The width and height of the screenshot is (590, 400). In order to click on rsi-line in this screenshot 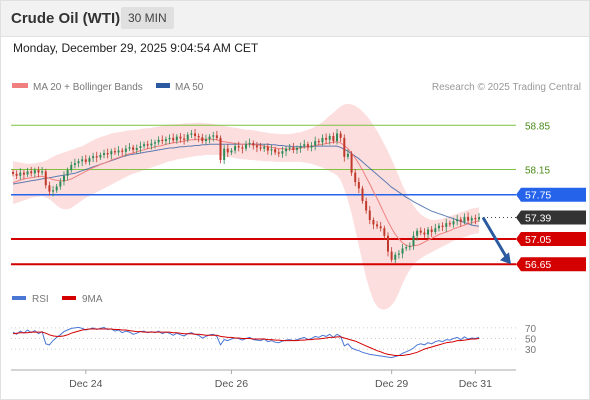, I will do `click(246, 342)`.